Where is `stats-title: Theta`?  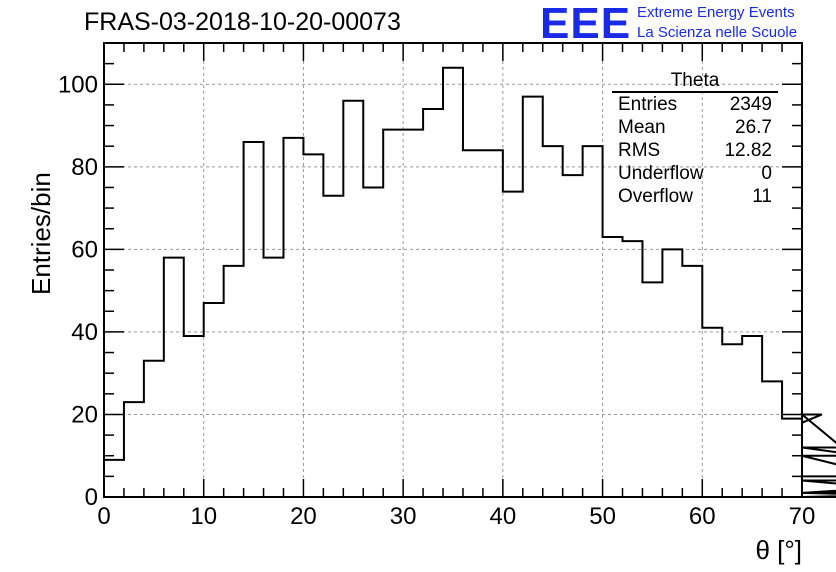 stats-title: Theta is located at coordinates (695, 82).